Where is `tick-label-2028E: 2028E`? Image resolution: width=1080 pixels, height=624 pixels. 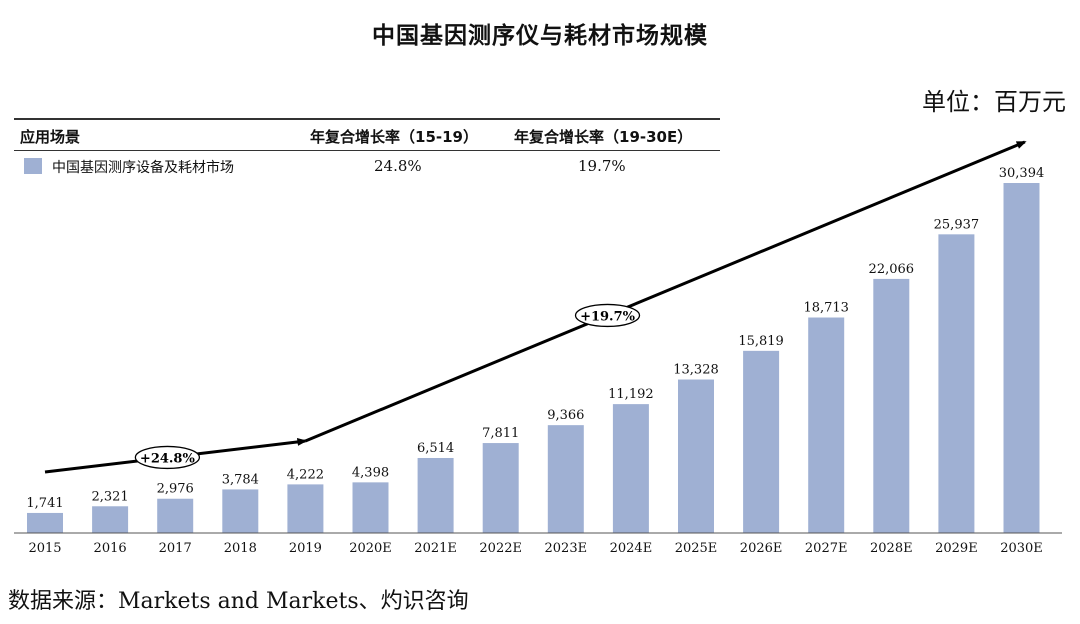 tick-label-2028E: 2028E is located at coordinates (891, 548).